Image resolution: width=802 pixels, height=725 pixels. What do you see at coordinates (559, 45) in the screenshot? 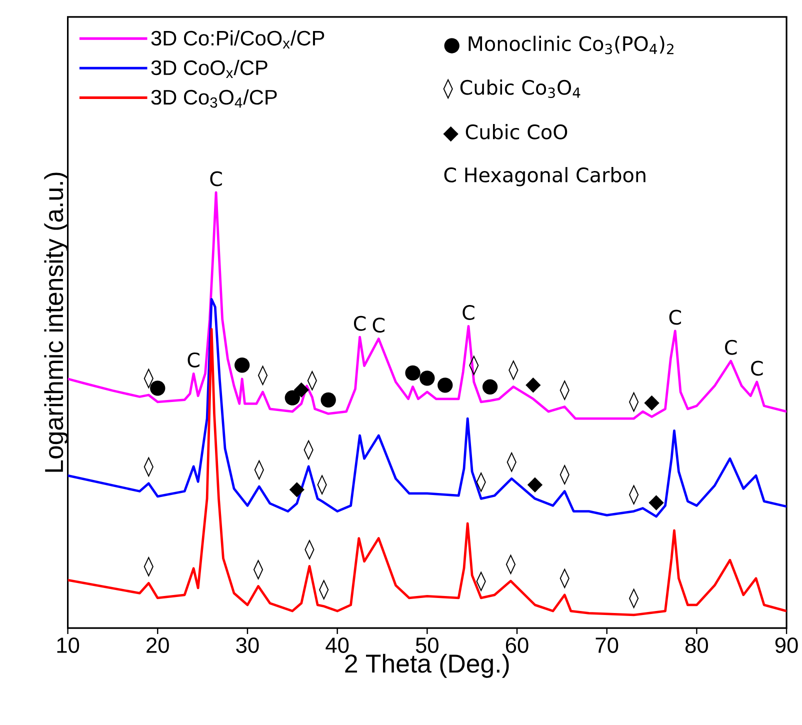
I see `text: ● Monoclinic Co$_{3}$(PO$_{4}$)$_{2}$` at bounding box center [559, 45].